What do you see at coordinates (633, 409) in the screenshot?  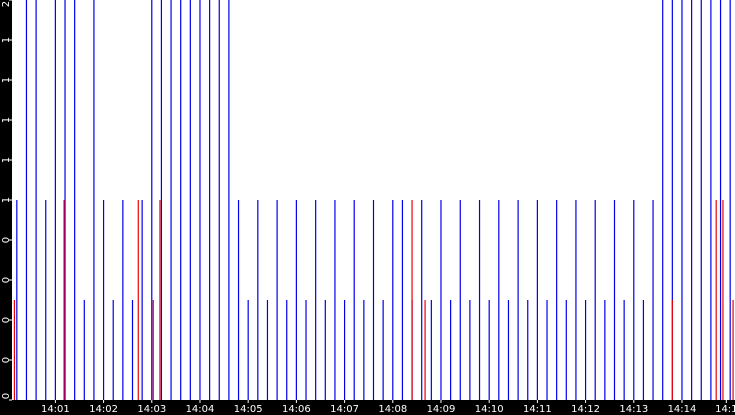 I see `x-tick-label: 14:13` at bounding box center [633, 409].